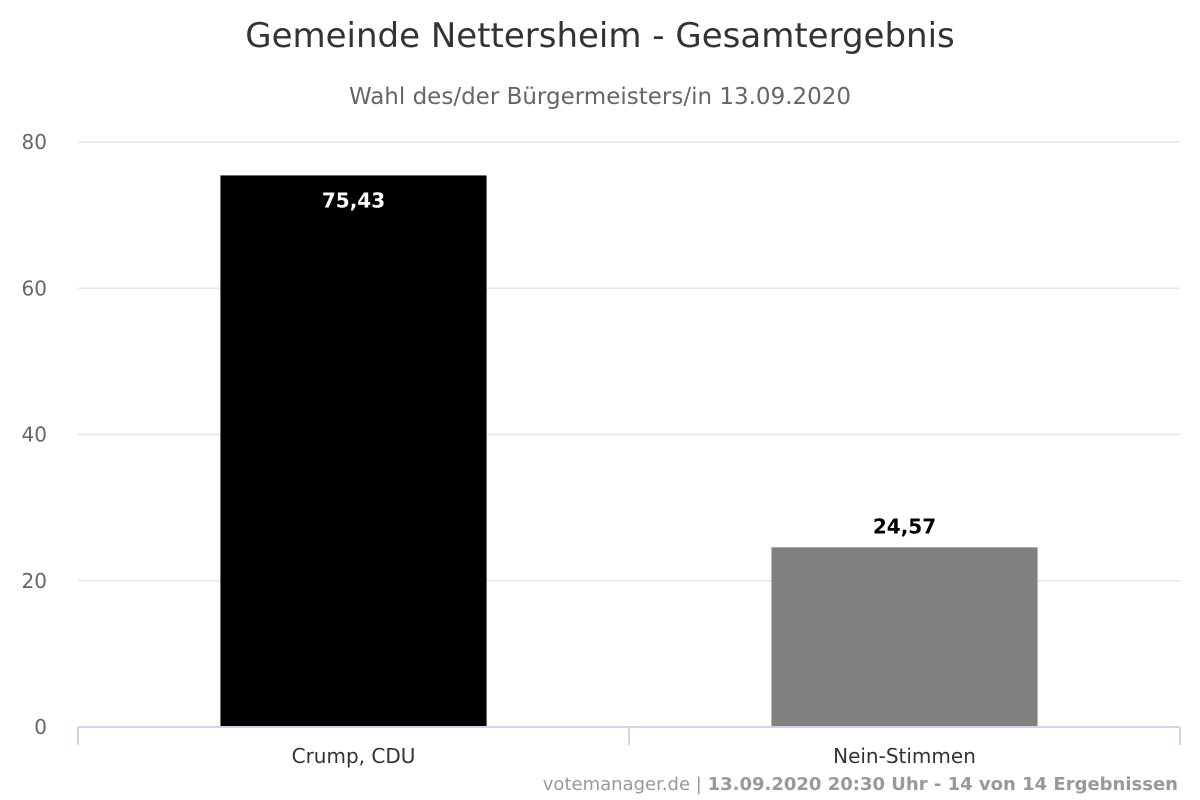 The width and height of the screenshot is (1200, 800). I want to click on data-label: 75,43, so click(353, 200).